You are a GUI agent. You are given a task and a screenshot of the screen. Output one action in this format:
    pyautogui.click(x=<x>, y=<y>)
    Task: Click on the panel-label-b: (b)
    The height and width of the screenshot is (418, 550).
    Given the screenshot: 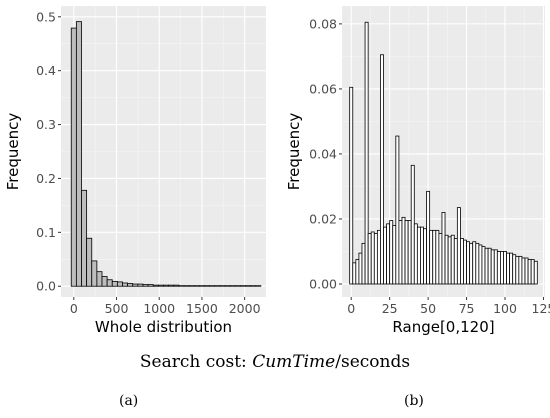 What is the action you would take?
    pyautogui.click(x=414, y=401)
    